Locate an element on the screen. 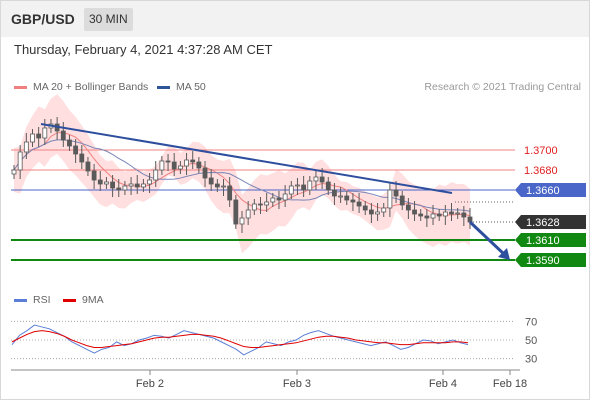  legend-label-ma-bollinger: MA 20 + Bollinger Bands is located at coordinates (91, 87).